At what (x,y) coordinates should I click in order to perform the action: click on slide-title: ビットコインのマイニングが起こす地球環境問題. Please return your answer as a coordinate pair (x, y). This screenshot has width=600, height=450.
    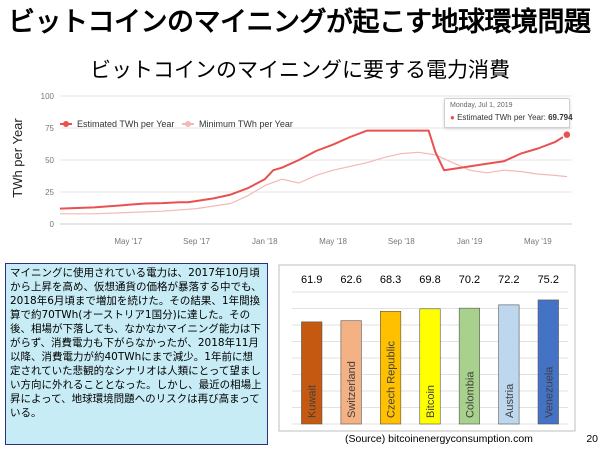
    Looking at the image, I should click on (299, 22).